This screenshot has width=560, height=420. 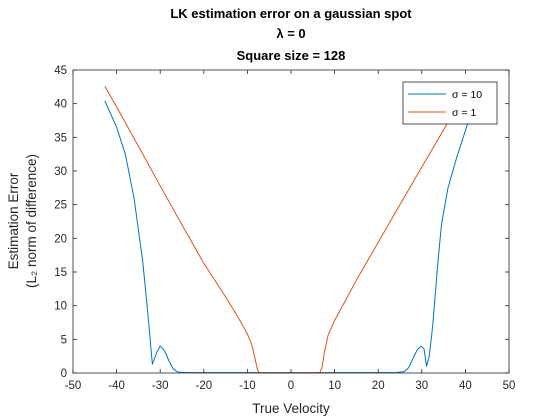 I want to click on y-tick-label: 20, so click(x=60, y=239).